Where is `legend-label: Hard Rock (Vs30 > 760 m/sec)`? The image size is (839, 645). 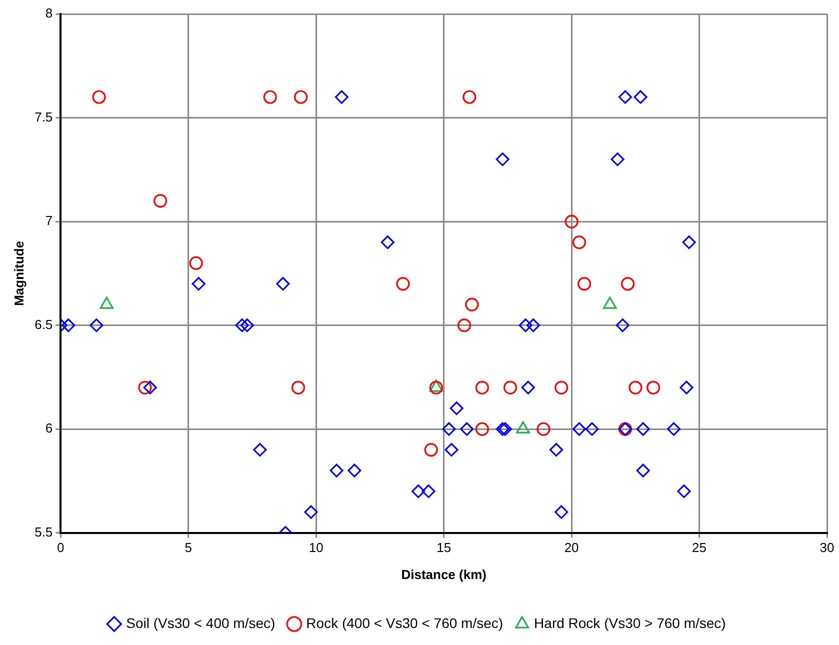 legend-label: Hard Rock (Vs30 > 760 m/sec) is located at coordinates (630, 622).